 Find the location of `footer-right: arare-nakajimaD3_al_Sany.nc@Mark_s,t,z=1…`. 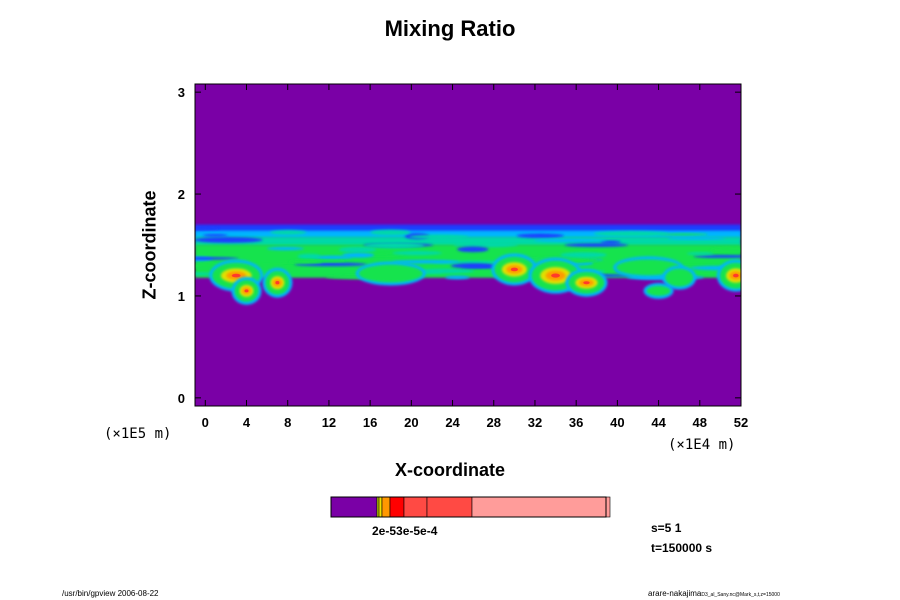

footer-right: arare-nakajimaD3_al_Sany.nc@Mark_s,t,z=1… is located at coordinates (714, 593).